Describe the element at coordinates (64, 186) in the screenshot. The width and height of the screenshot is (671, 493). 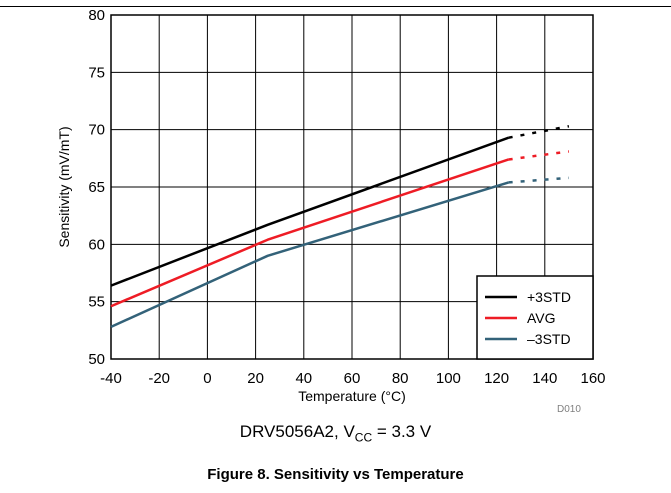
I see `y-axis-label: Sensitivity (mV/mT)` at that location.